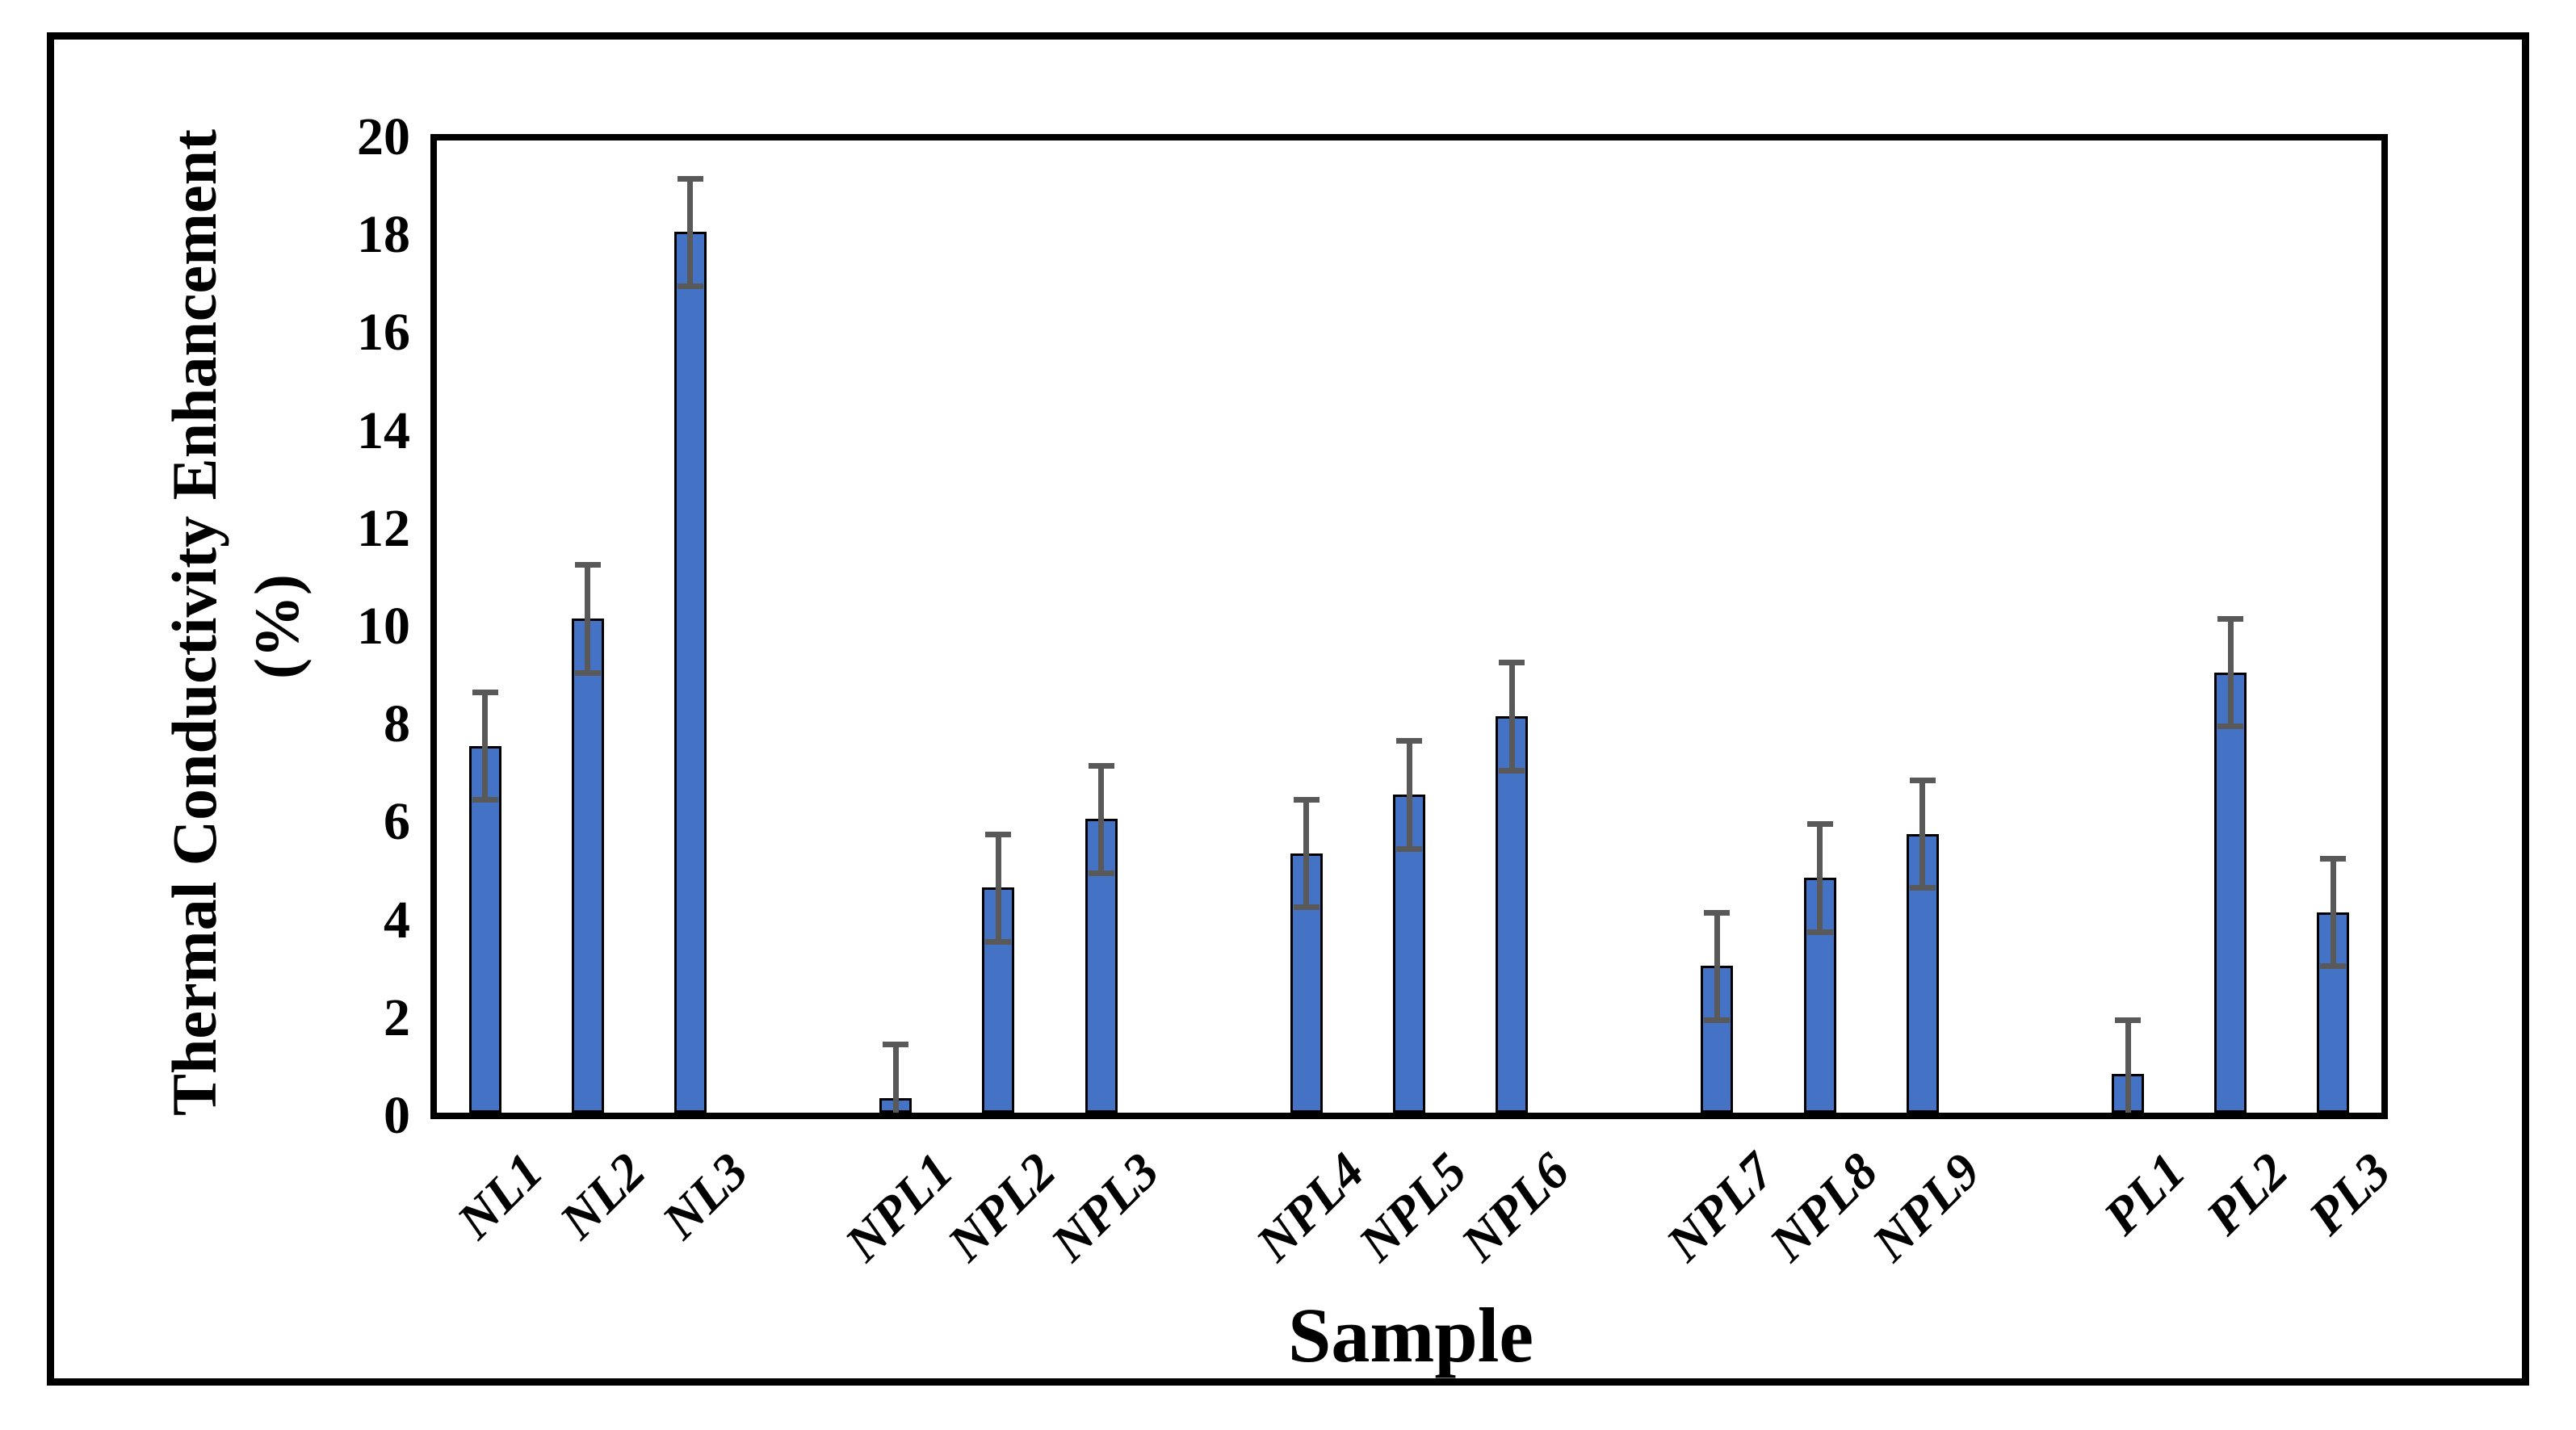 The width and height of the screenshot is (2576, 1430). What do you see at coordinates (383, 333) in the screenshot?
I see `y-tick-label: 16` at bounding box center [383, 333].